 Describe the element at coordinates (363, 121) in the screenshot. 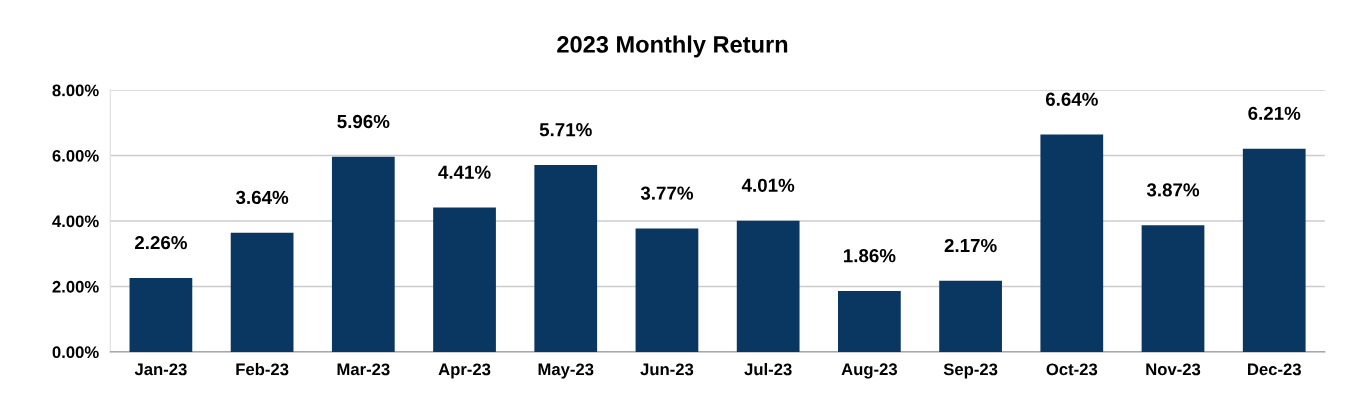

I see `data-label: 5.96%` at that location.